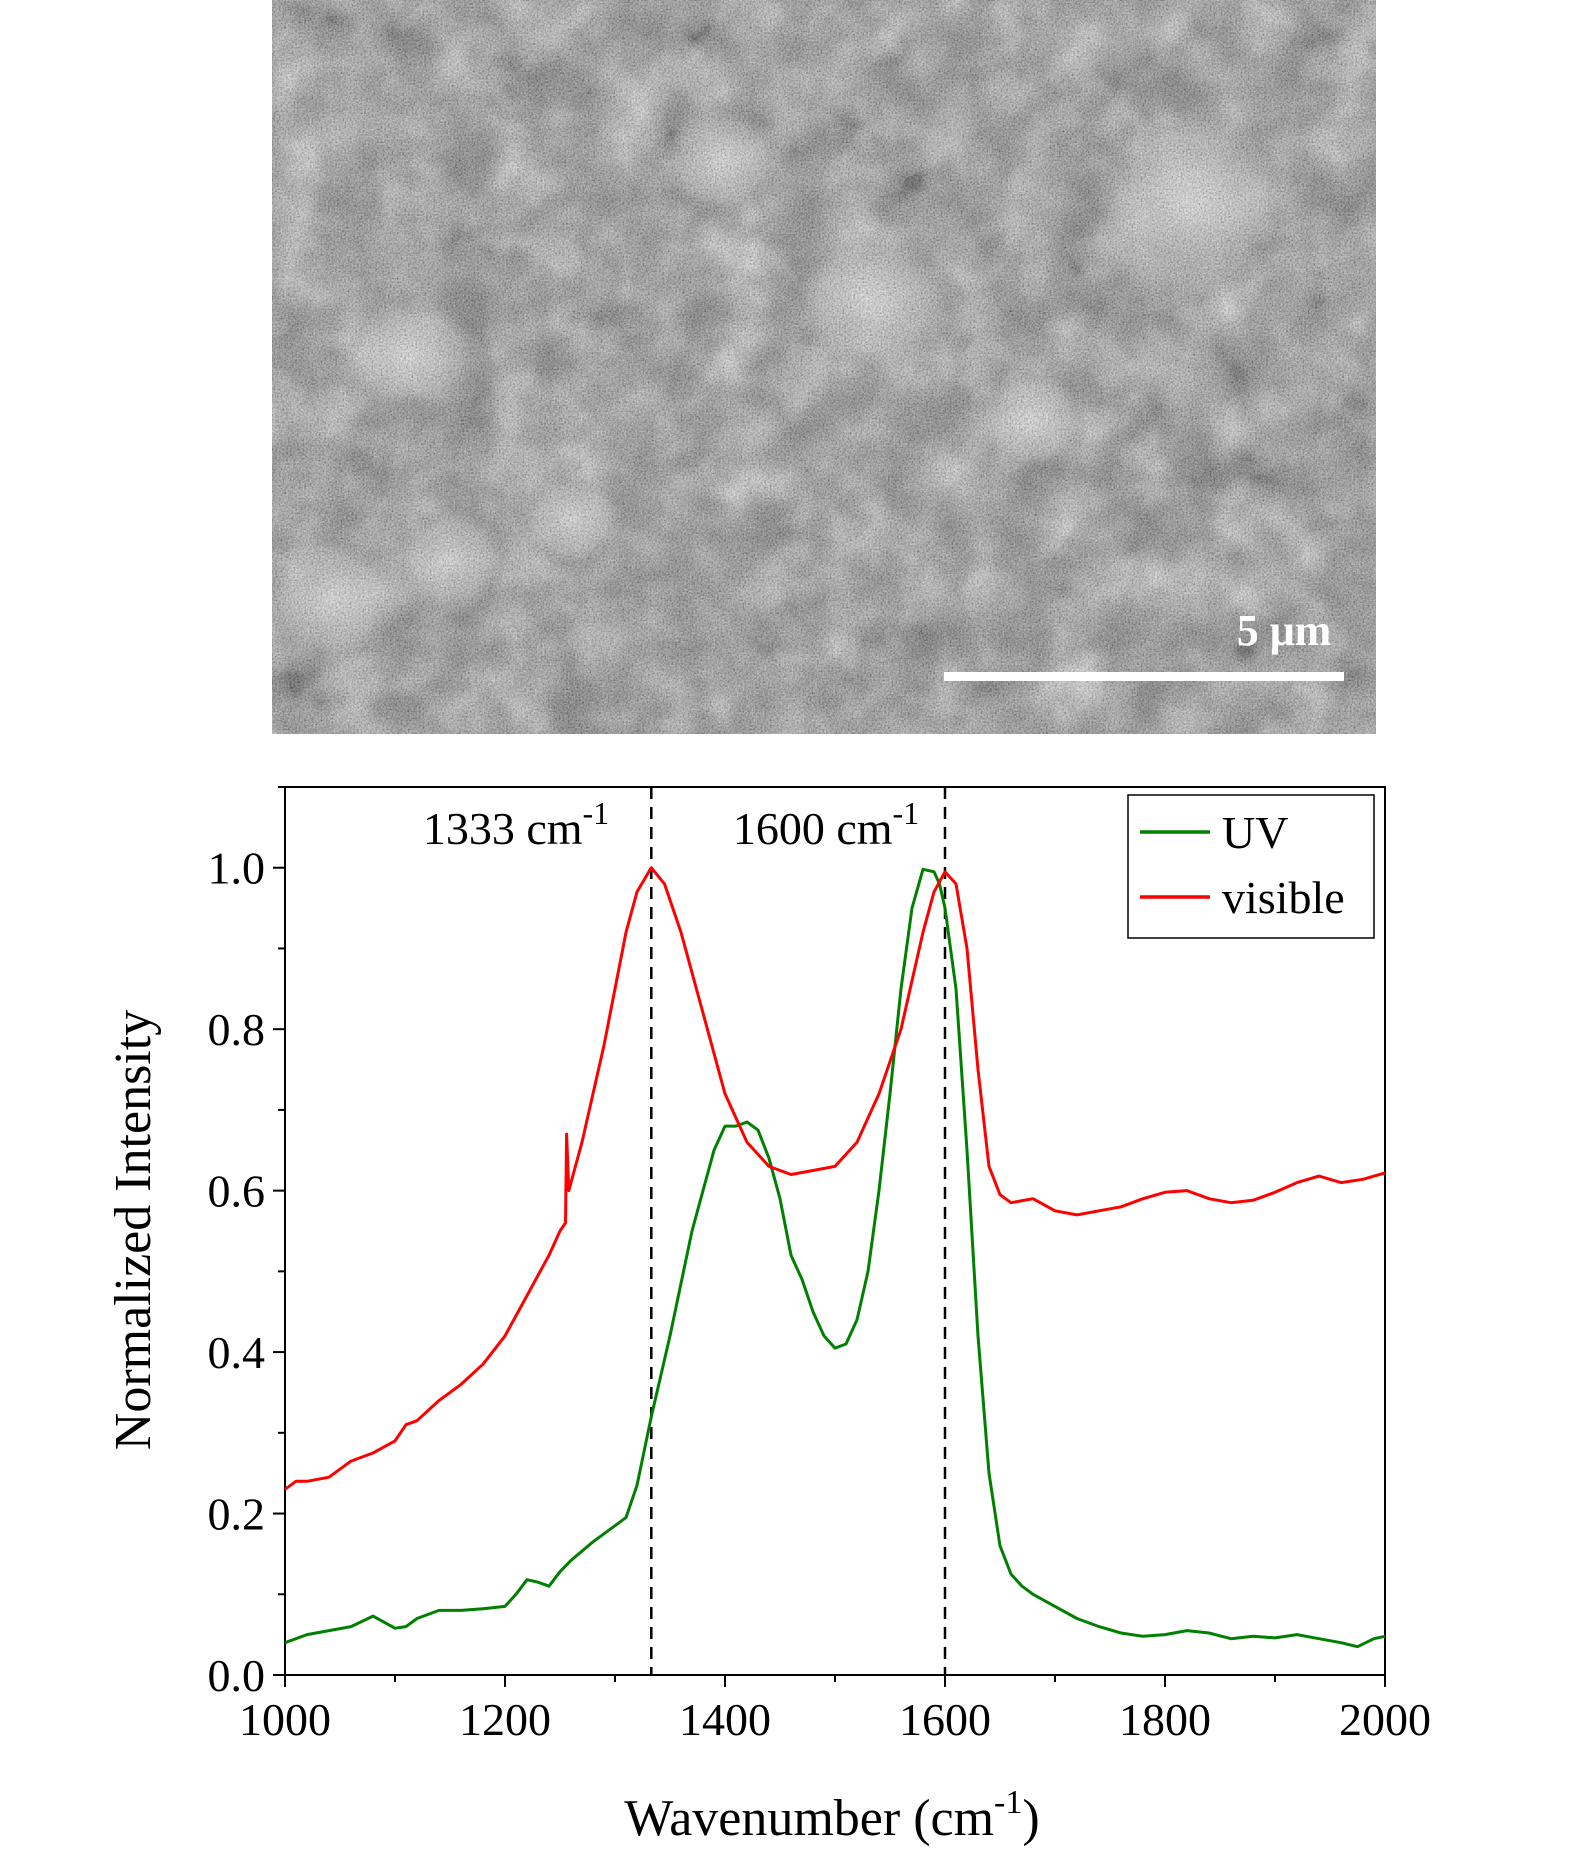  I want to click on annotation-1333: 1333 cm-1, so click(516, 824).